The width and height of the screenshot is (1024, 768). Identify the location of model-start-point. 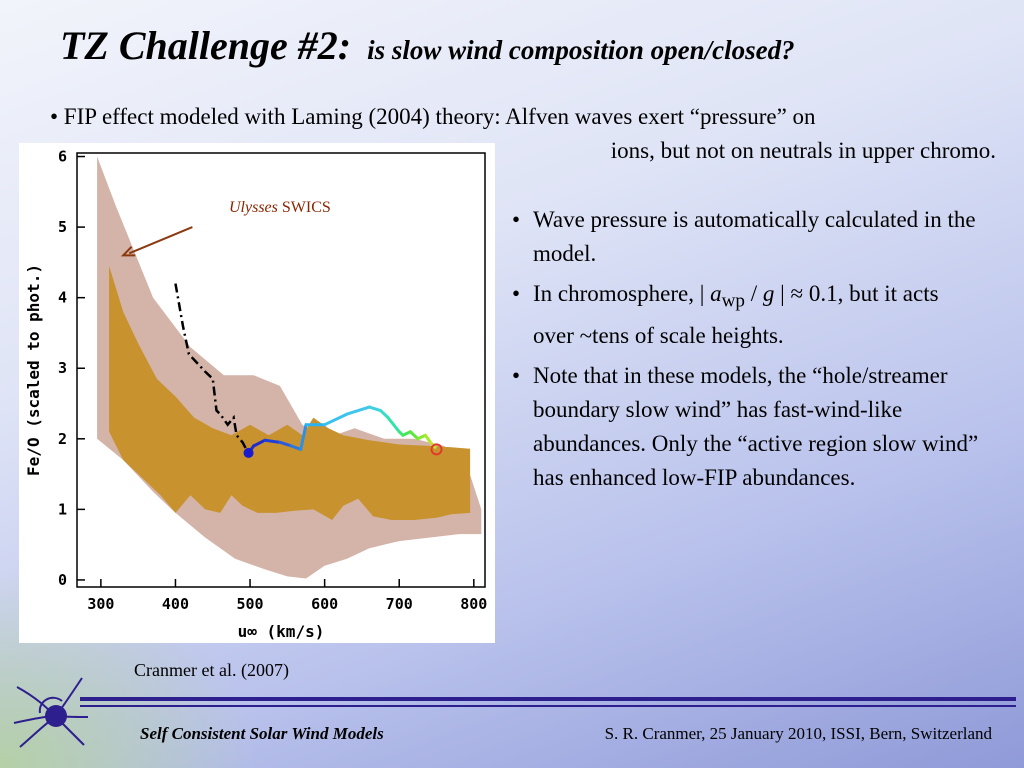
(248, 452).